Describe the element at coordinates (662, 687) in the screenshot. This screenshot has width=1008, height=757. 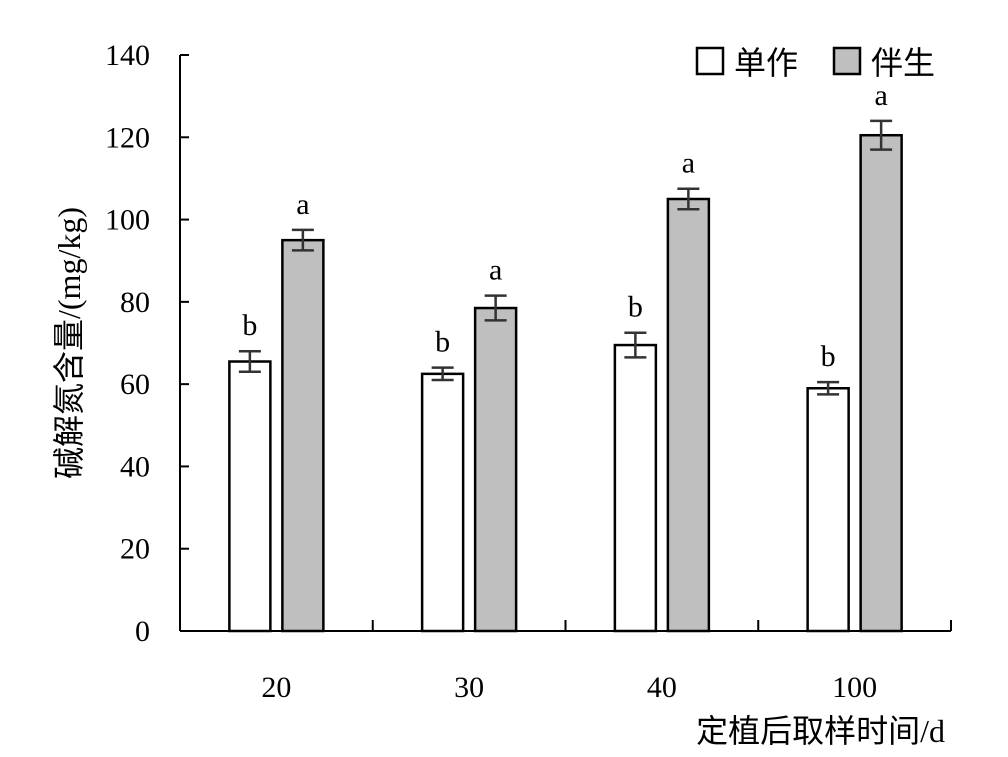
I see `x-category-label: 40` at that location.